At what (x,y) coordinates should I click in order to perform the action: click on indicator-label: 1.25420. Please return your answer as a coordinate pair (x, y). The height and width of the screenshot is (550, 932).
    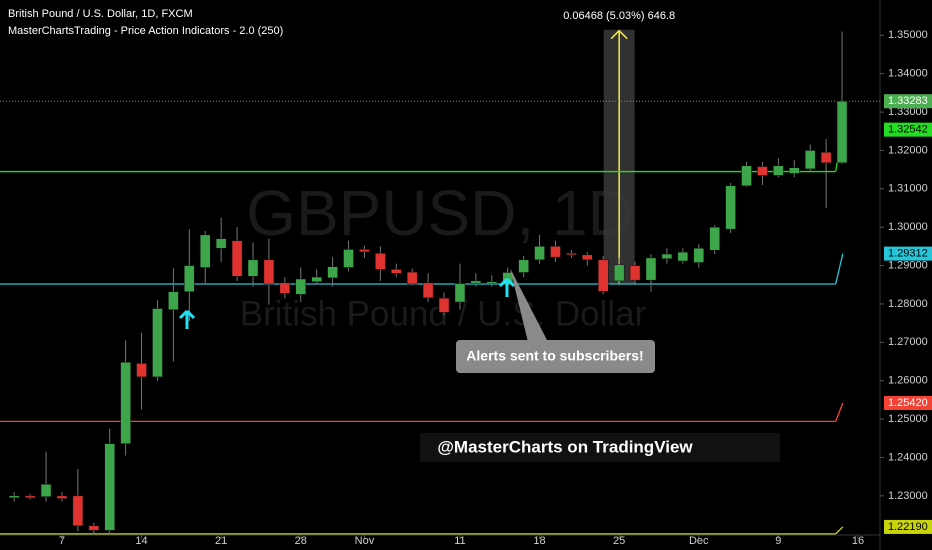
    Looking at the image, I should click on (908, 403).